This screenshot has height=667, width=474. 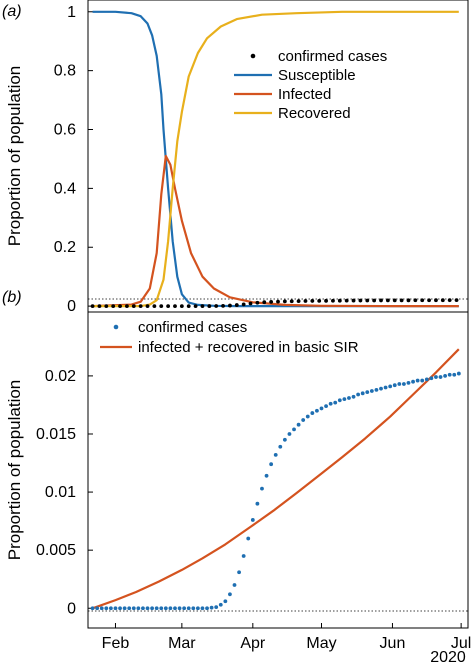 What do you see at coordinates (182, 643) in the screenshot?
I see `xtick-label: Mar` at bounding box center [182, 643].